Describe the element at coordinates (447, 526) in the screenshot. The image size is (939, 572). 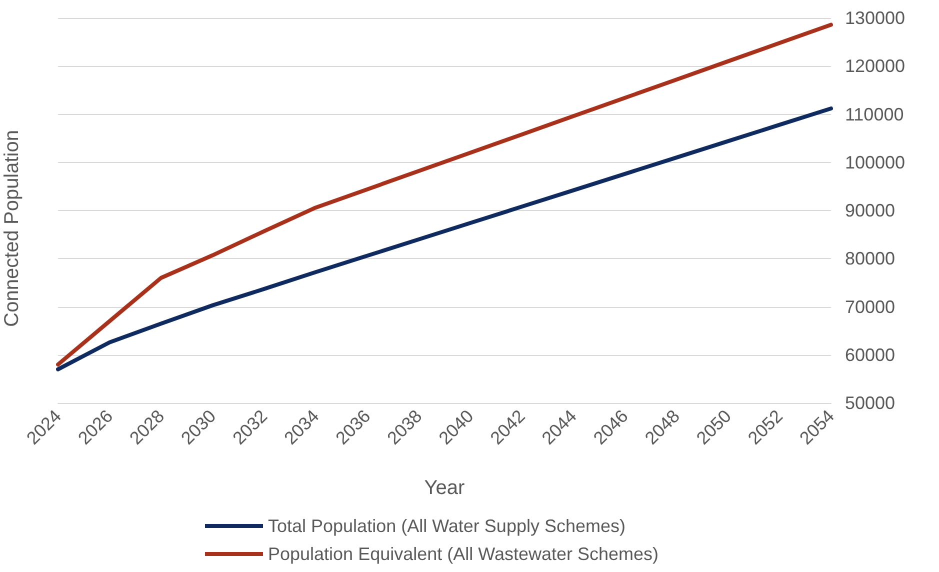
I see `legend-label: Total Population (All Water Supply Schemes)` at that location.